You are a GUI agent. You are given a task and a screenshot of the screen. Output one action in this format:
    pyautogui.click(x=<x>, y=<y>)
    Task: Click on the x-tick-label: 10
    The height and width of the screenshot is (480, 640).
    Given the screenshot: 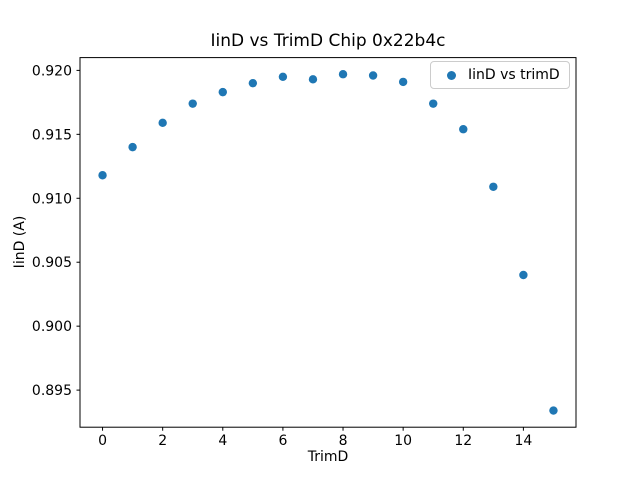 What is the action you would take?
    pyautogui.click(x=403, y=441)
    